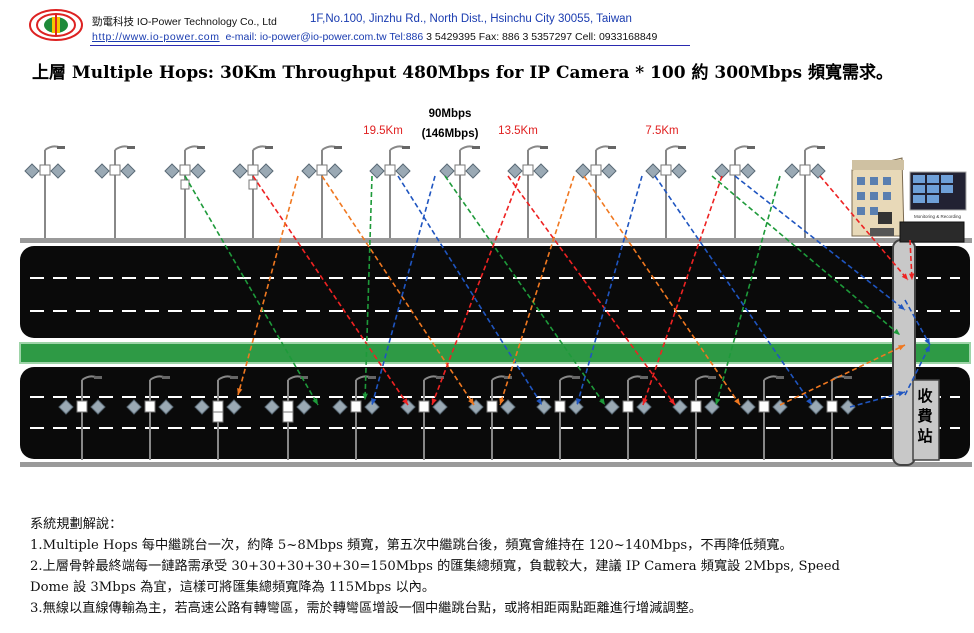  I want to click on bandwidth-label-2: (146Mbps), so click(450, 134).